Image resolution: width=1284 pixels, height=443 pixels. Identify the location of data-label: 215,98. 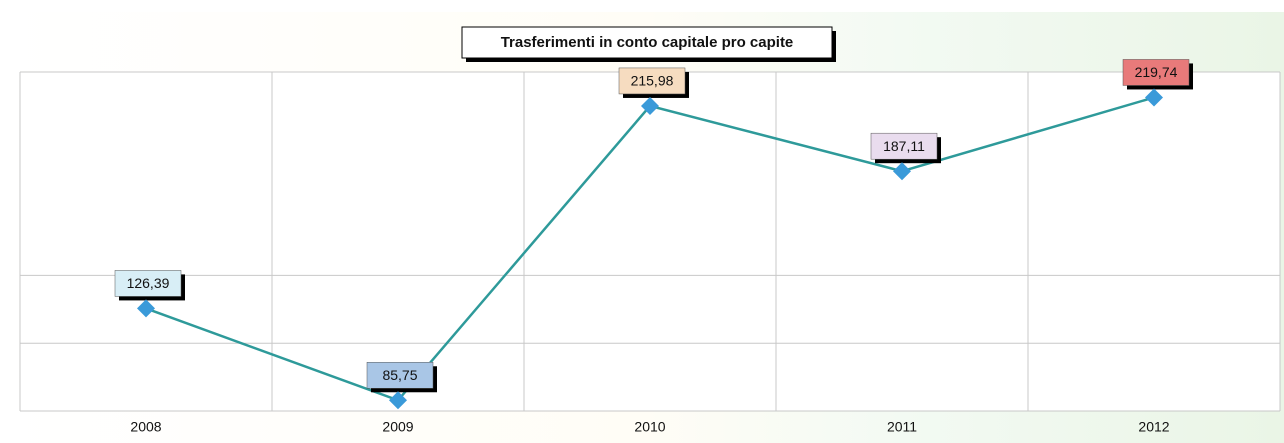
(652, 81).